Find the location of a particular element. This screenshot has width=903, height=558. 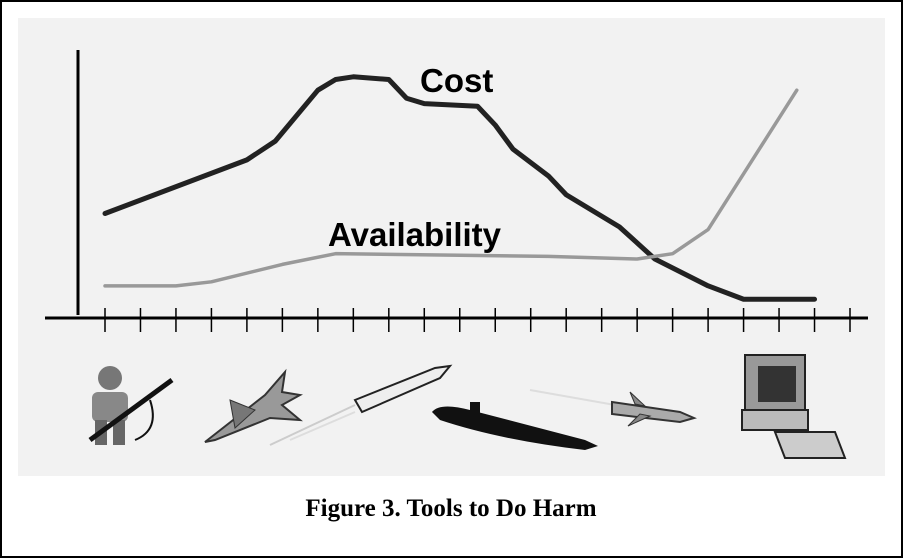

cruise-missile-icon is located at coordinates (613, 408).